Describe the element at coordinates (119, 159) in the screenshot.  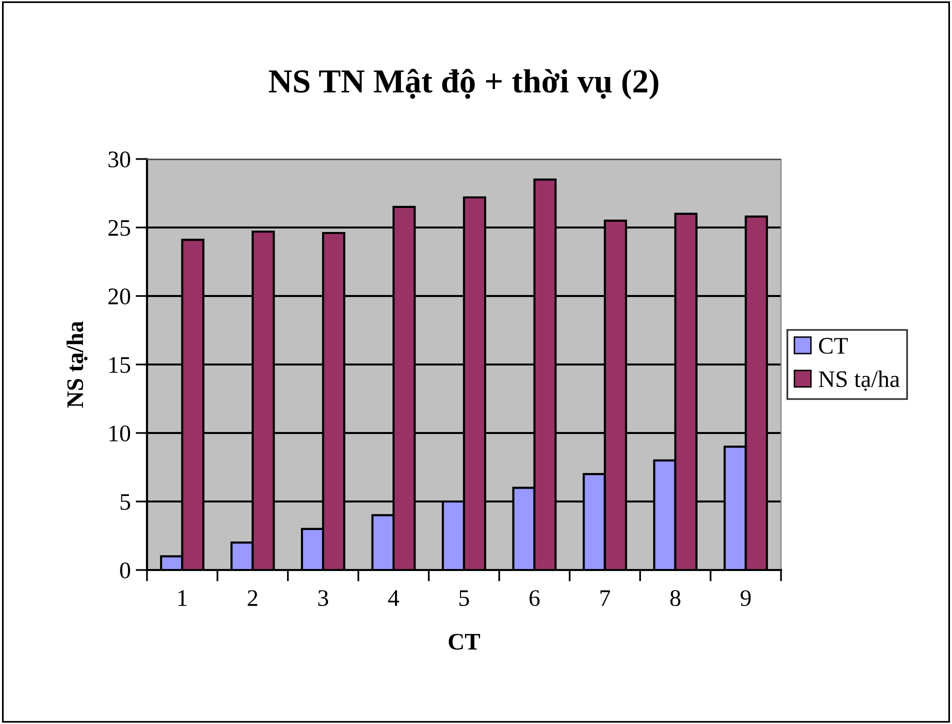
I see `y-tick-label: 30` at that location.